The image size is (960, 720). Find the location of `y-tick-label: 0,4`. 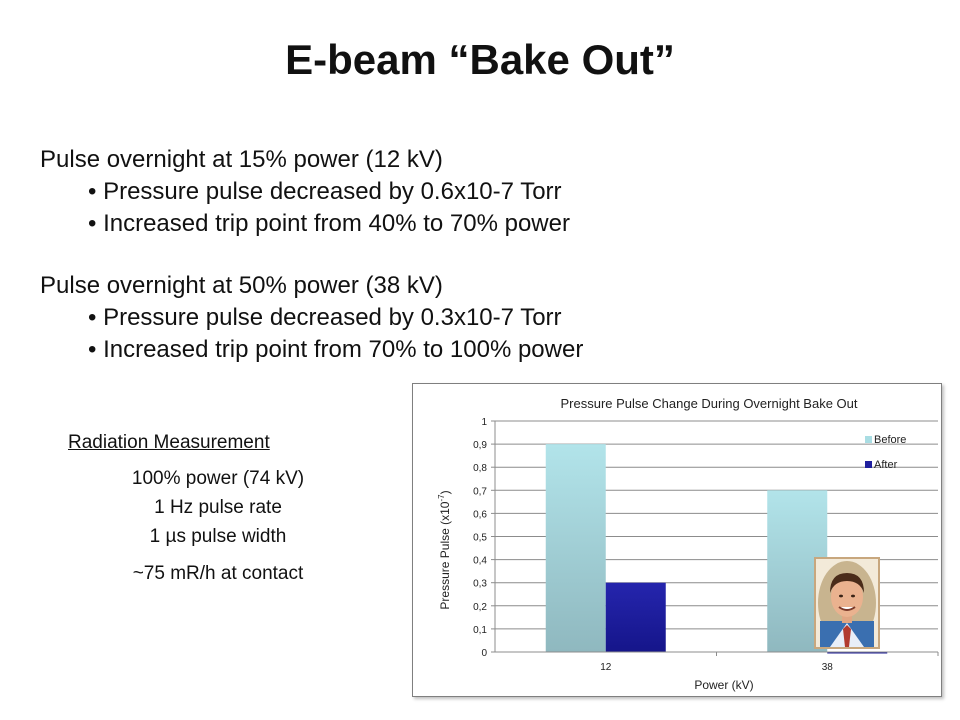

y-tick-label: 0,4 is located at coordinates (480, 561).